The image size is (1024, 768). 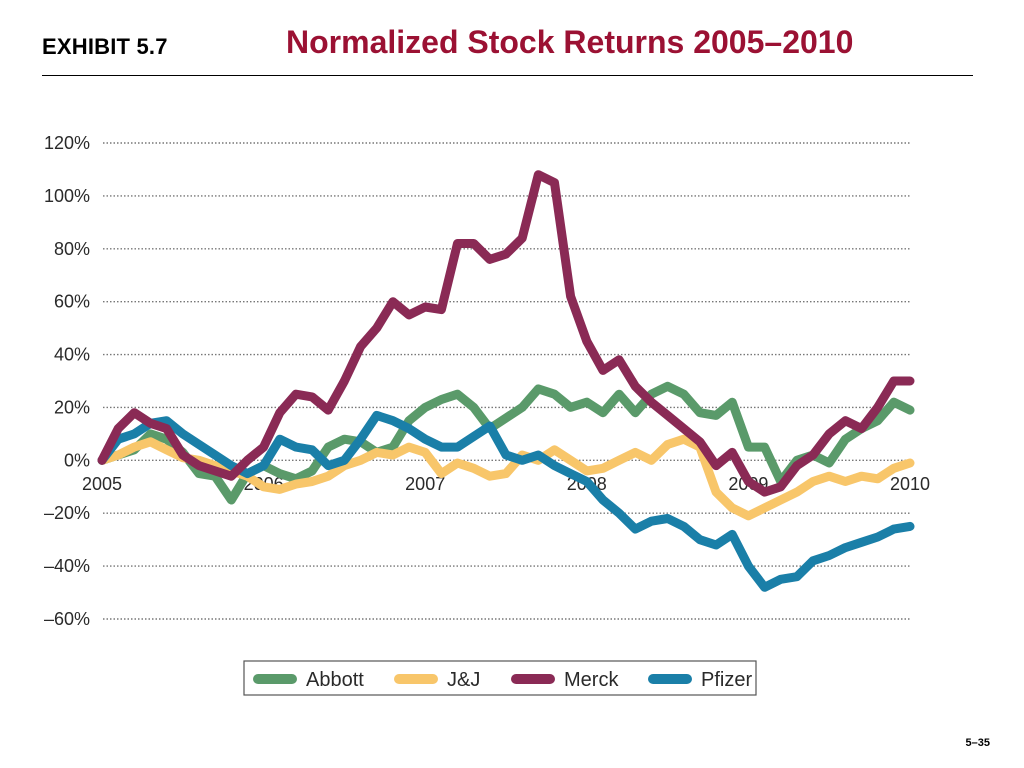 What do you see at coordinates (72, 302) in the screenshot?
I see `y-tick-label: 60%` at bounding box center [72, 302].